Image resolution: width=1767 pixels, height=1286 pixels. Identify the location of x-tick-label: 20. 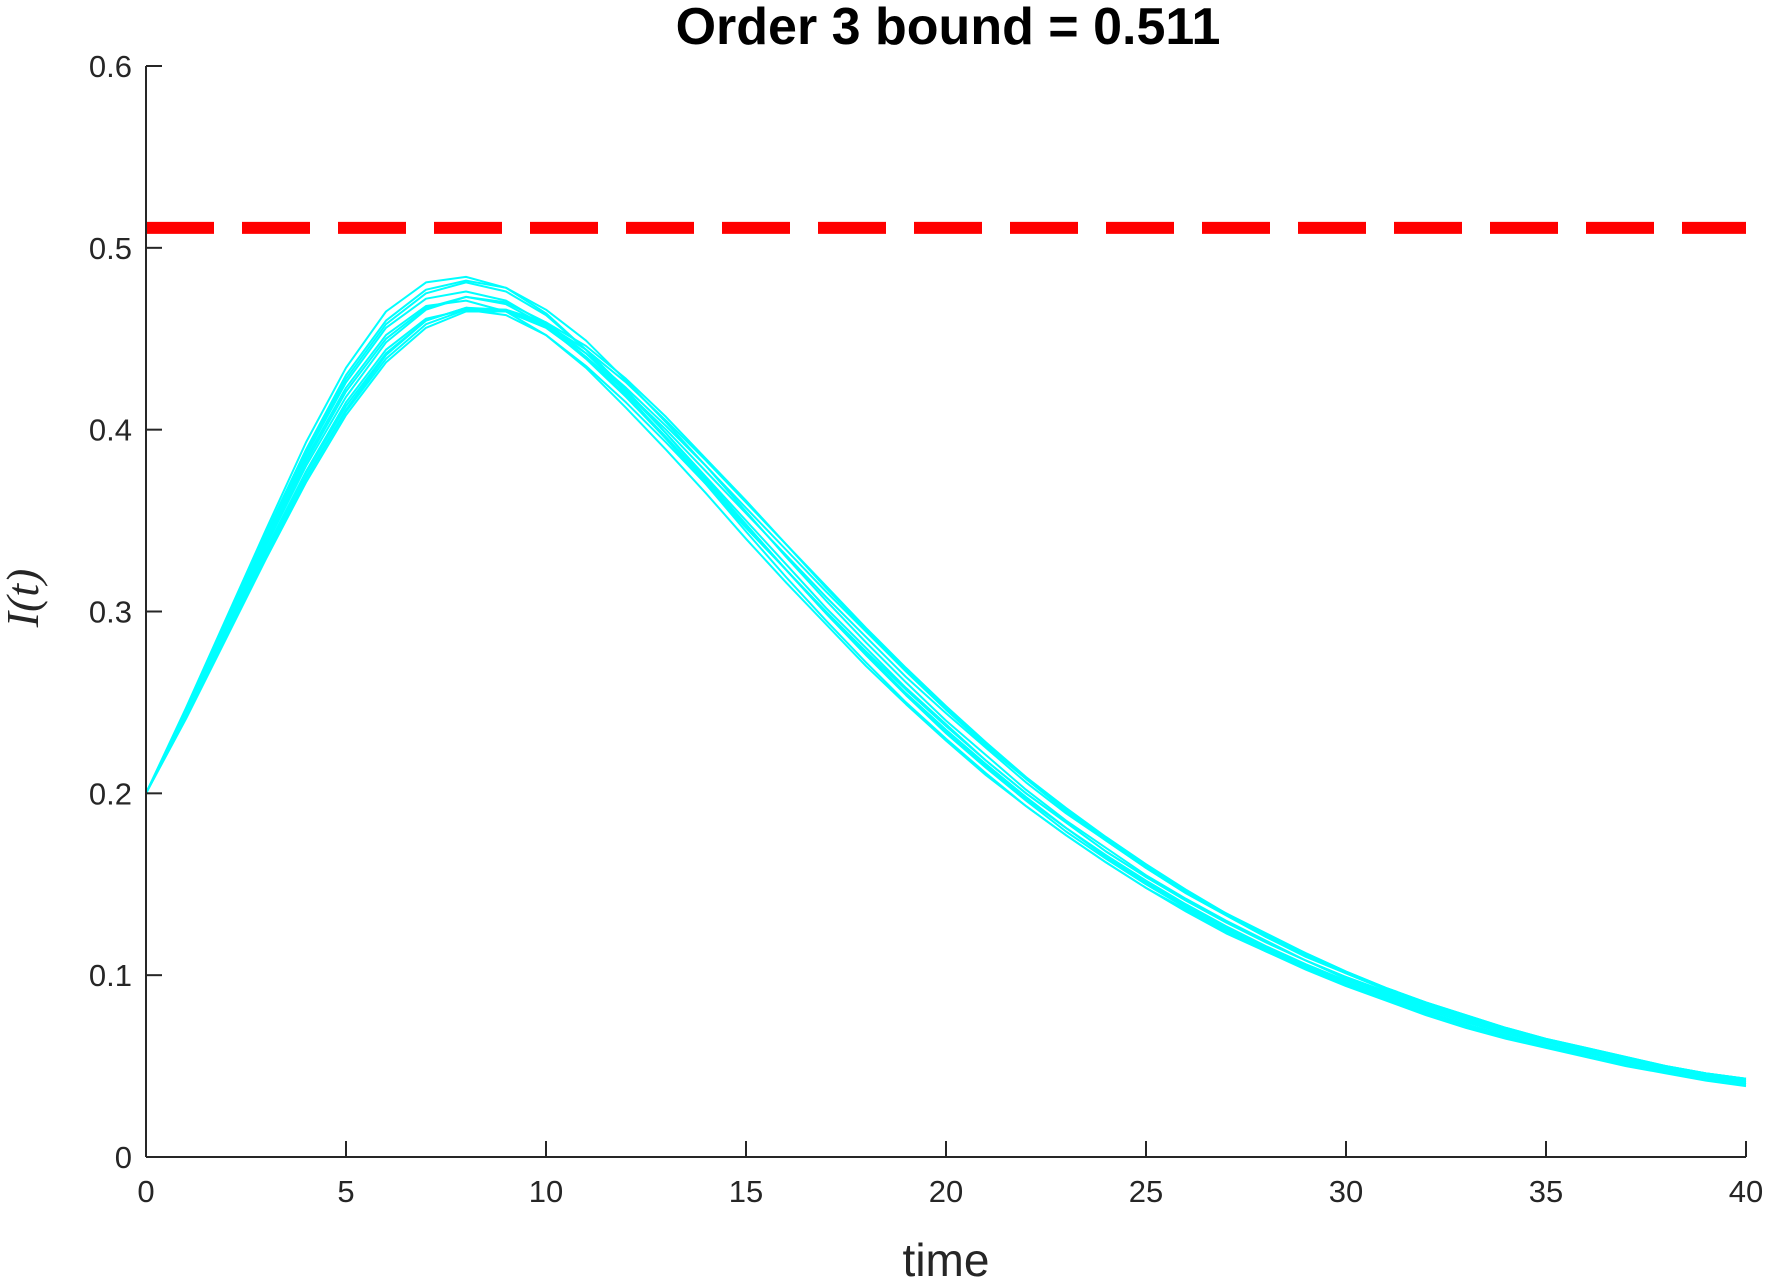
(946, 1191).